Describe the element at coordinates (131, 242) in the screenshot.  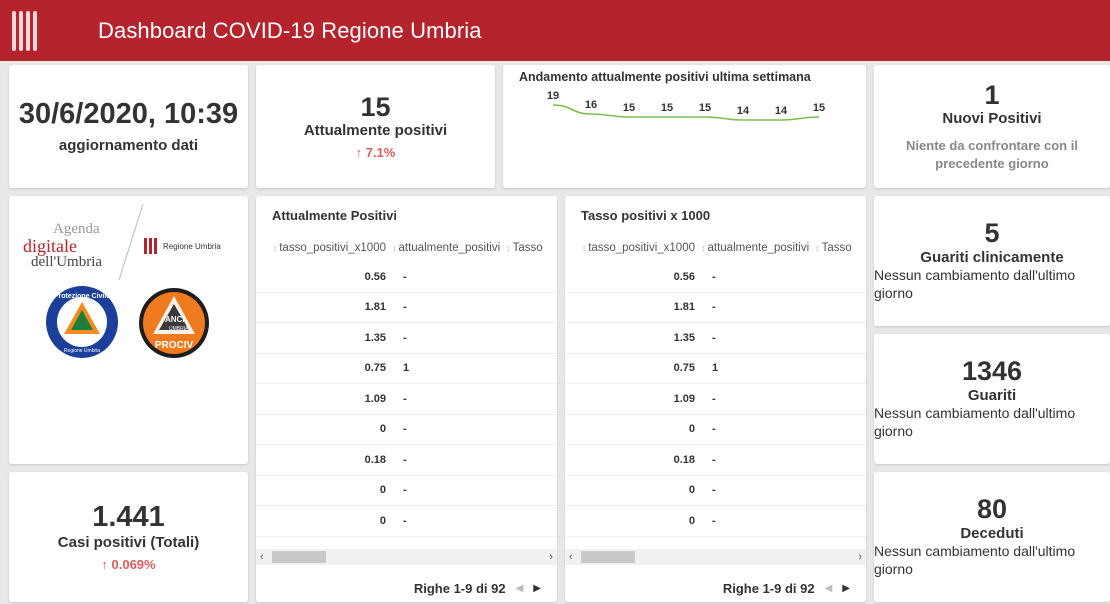
I see `logo-divider-line` at that location.